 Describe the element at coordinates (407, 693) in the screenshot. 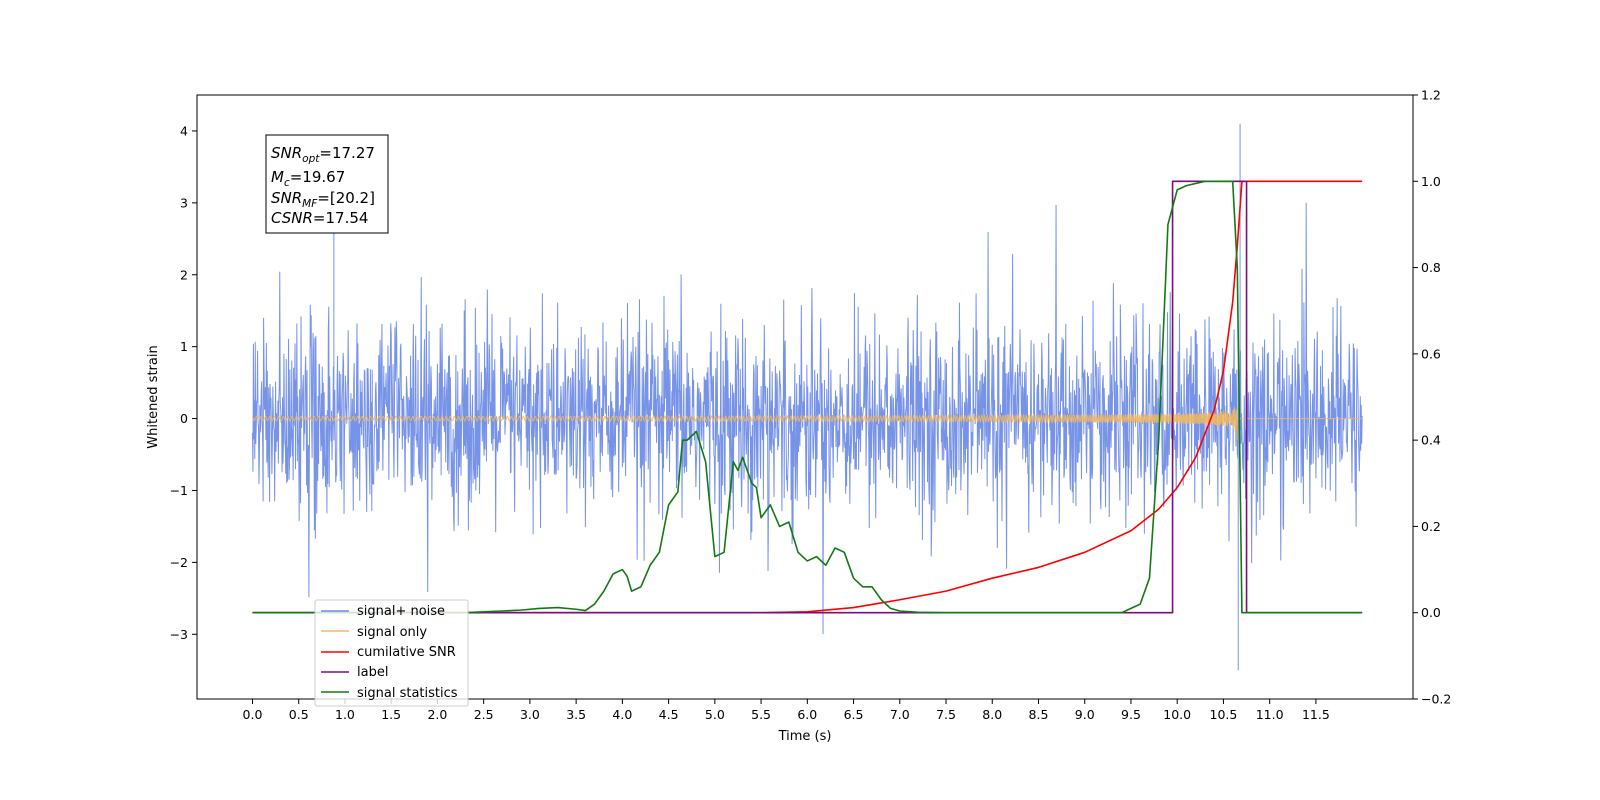

I see `legend-label-signal-statistics: signal statistics` at that location.